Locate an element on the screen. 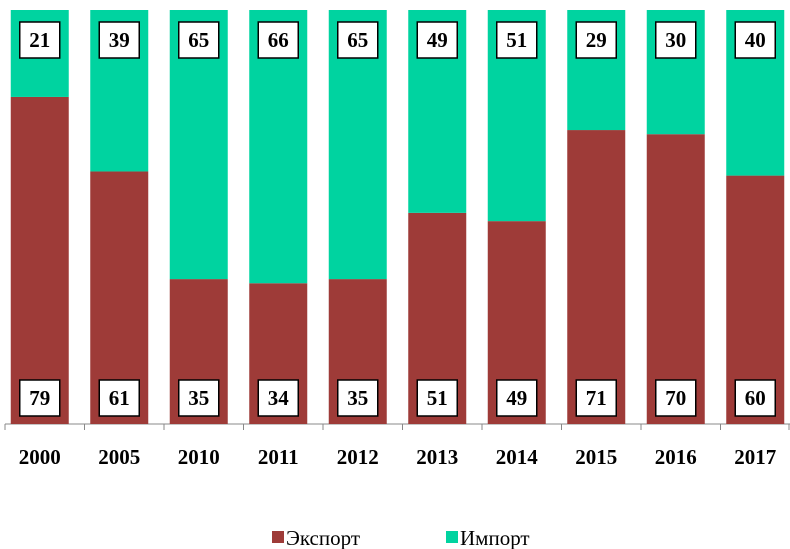 This screenshot has width=790, height=549. data-label: 60 is located at coordinates (755, 398).